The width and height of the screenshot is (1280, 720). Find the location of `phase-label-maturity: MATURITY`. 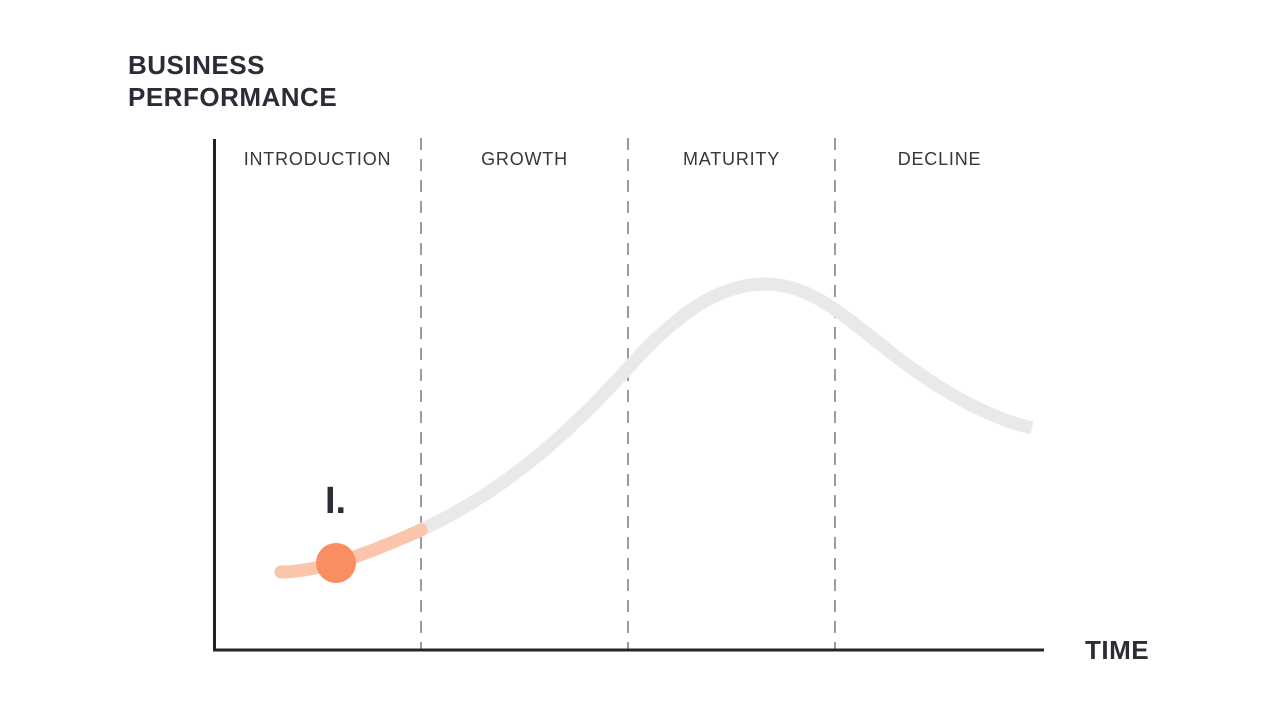

phase-label-maturity: MATURITY is located at coordinates (731, 159).